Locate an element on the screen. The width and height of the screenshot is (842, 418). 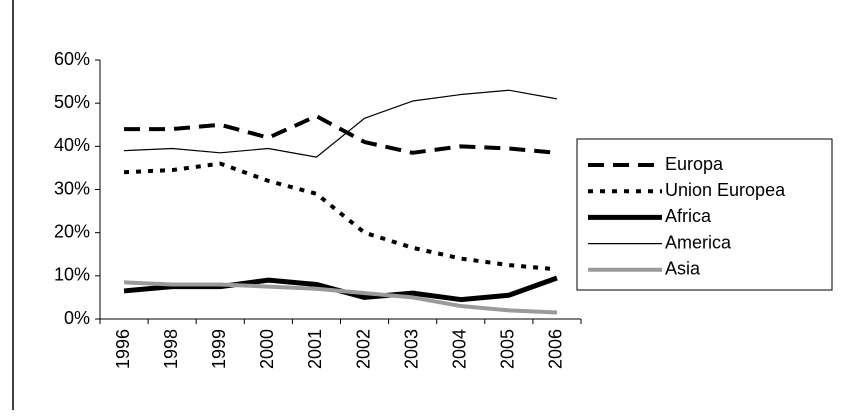
legend-label: Union Europea is located at coordinates (725, 190).